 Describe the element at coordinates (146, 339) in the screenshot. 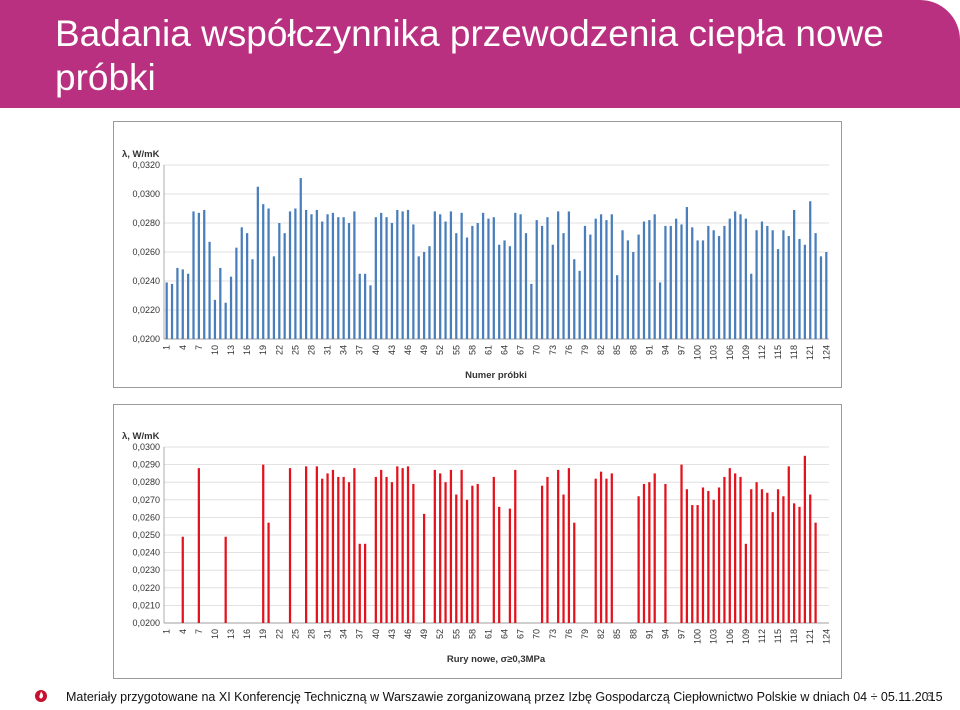

I see `y-tick-label: 0,0200` at that location.